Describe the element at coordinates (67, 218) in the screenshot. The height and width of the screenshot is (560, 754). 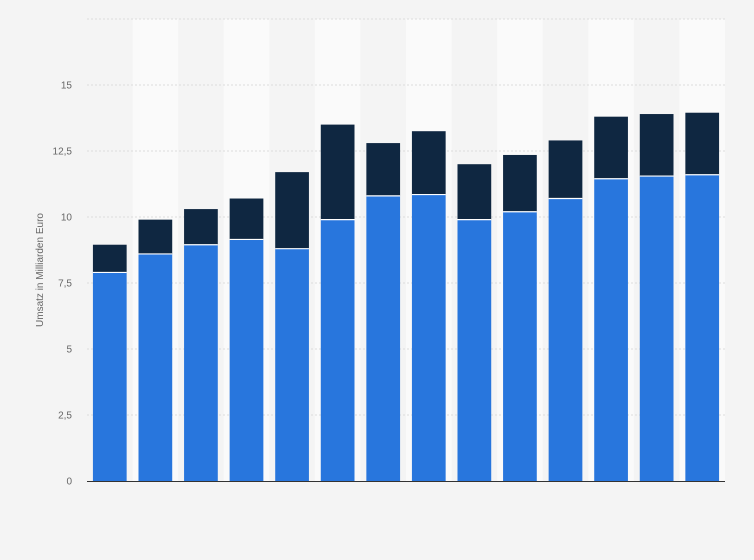
I see `y-tick-label: 10` at that location.